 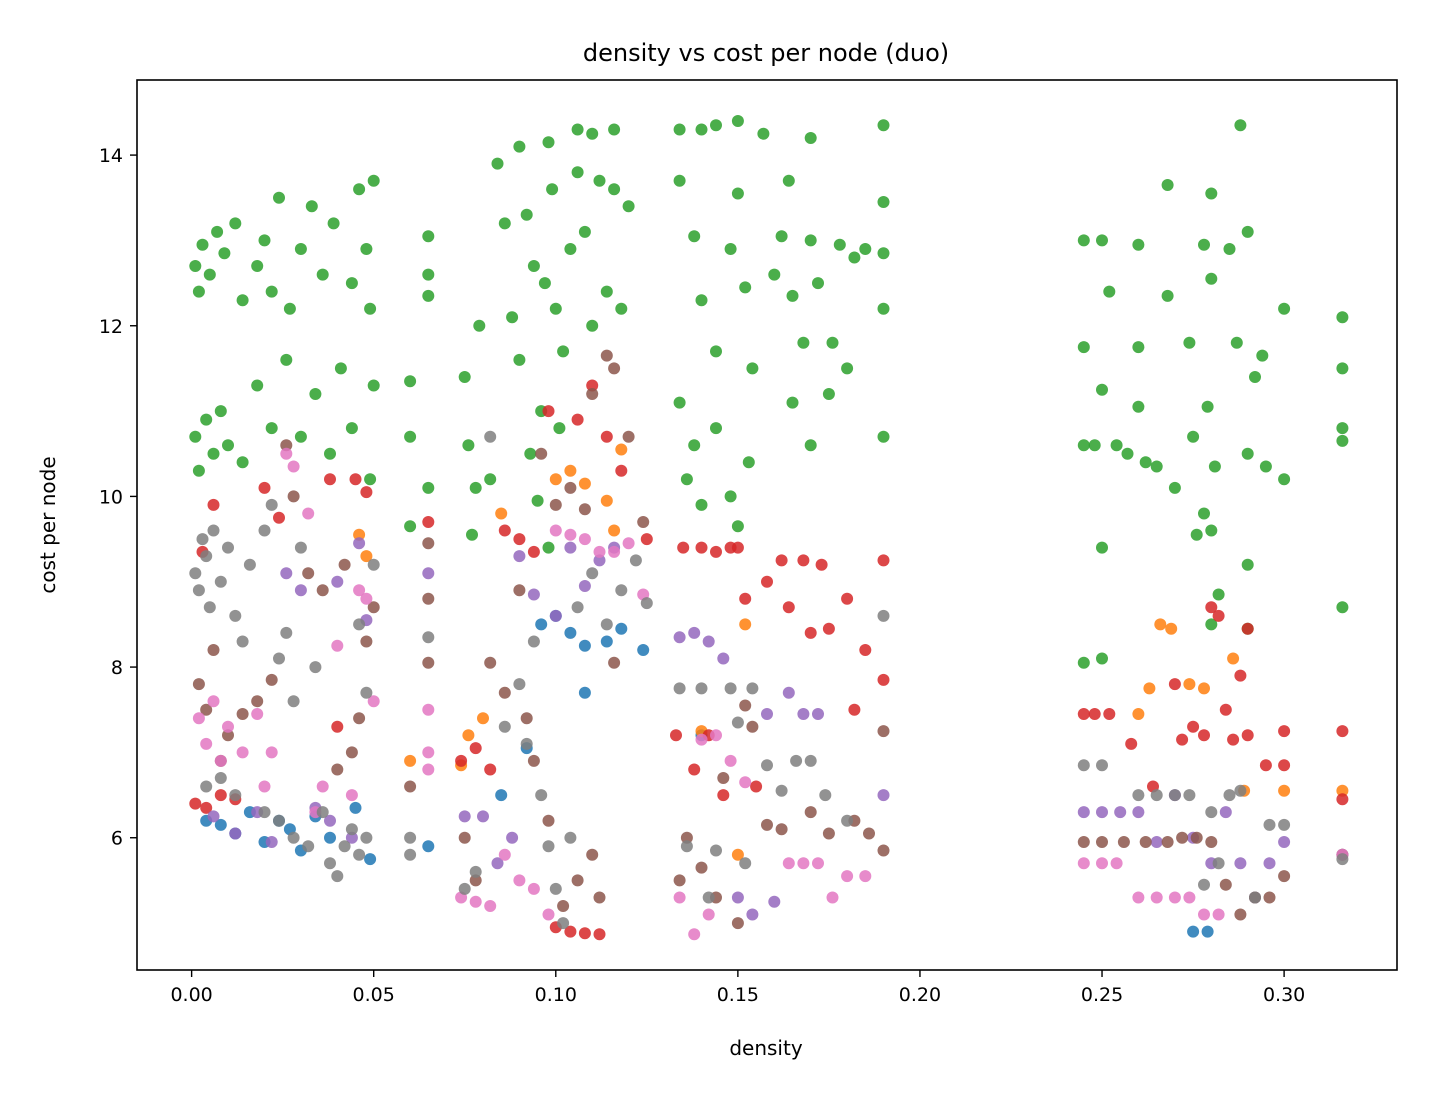 What do you see at coordinates (1284, 995) in the screenshot?
I see `x-tick-label: 0.30` at bounding box center [1284, 995].